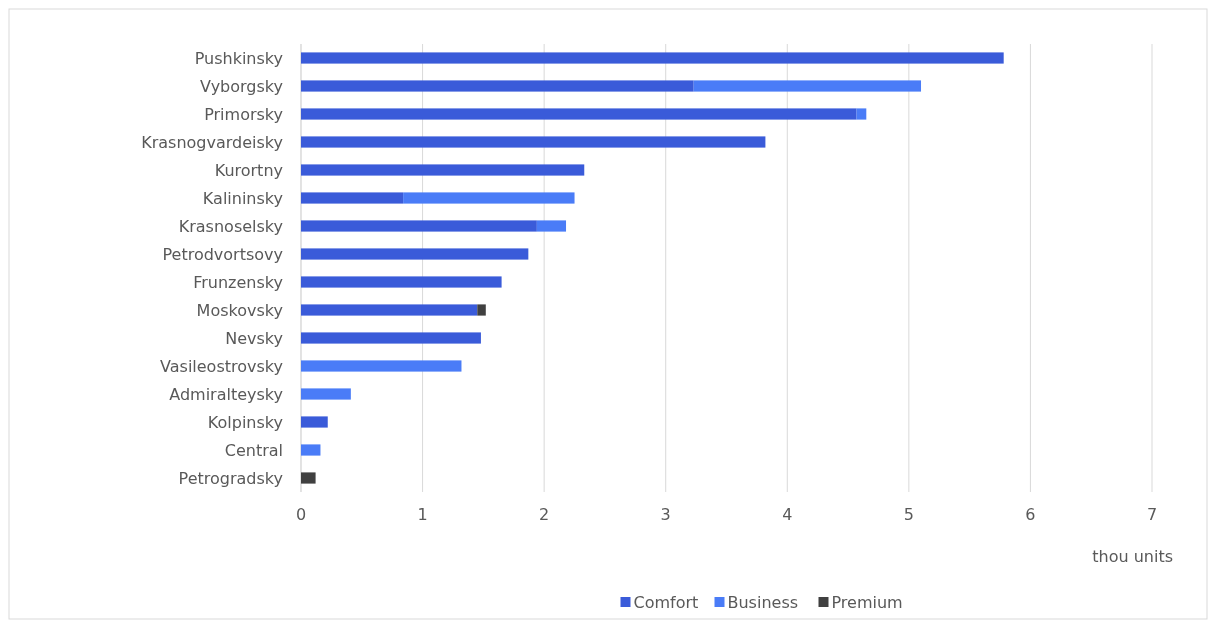 This screenshot has height=629, width=1217. I want to click on x-tick-label: 5, so click(908, 514).